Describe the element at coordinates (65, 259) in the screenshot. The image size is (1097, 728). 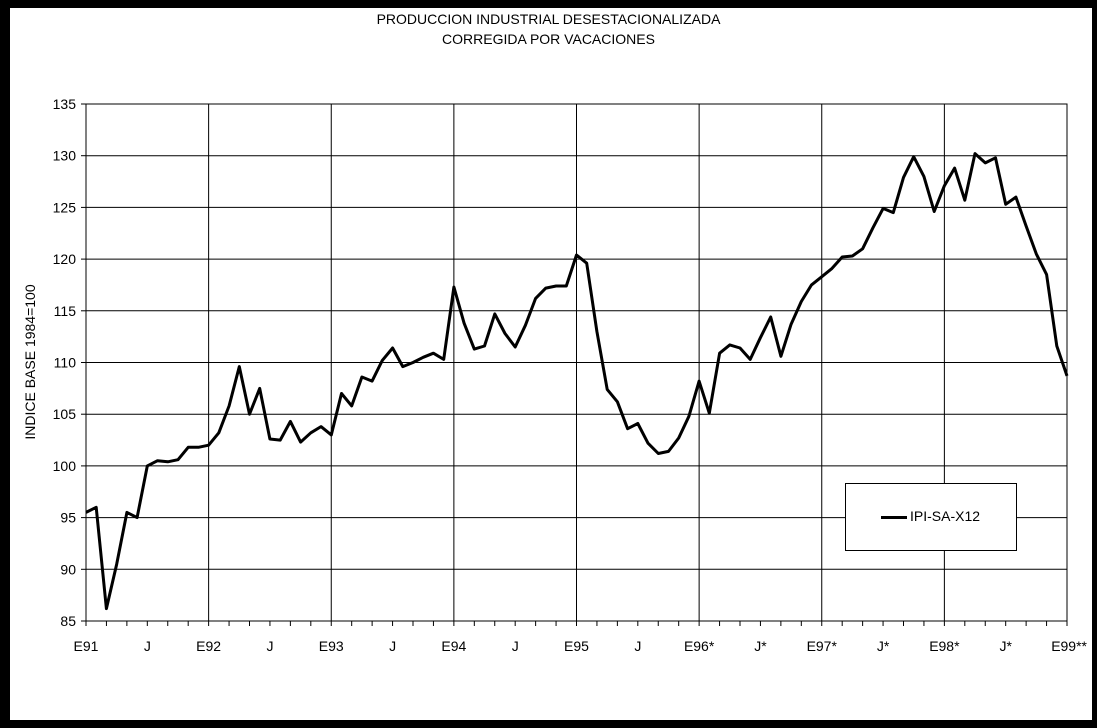
I see `y-tick-label: 120` at that location.